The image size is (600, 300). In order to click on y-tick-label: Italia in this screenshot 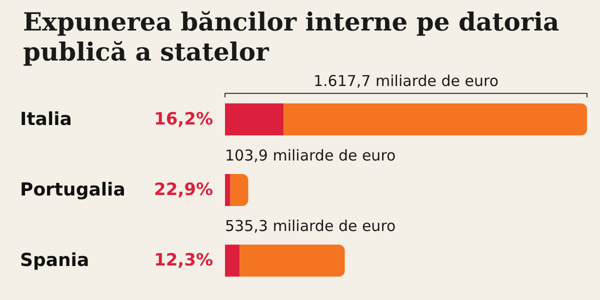, I will do `click(46, 119)`.